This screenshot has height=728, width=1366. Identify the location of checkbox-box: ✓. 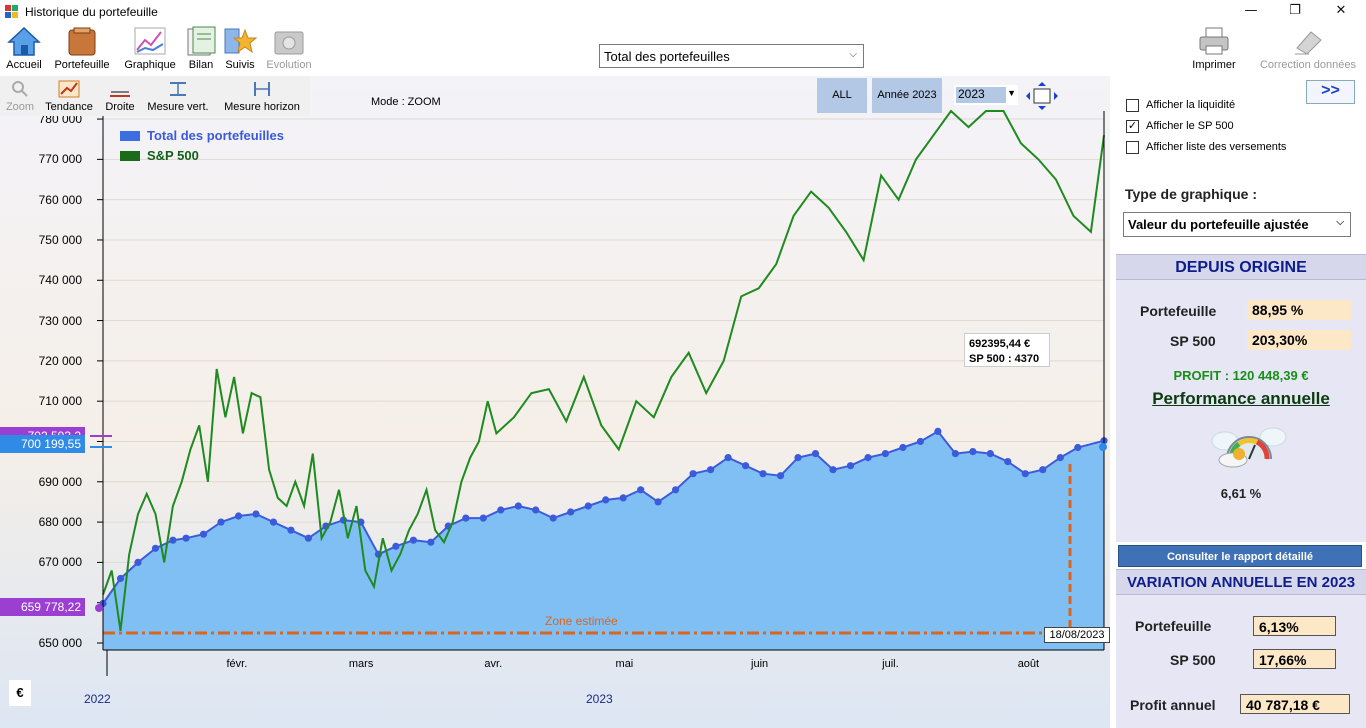
(1132, 126).